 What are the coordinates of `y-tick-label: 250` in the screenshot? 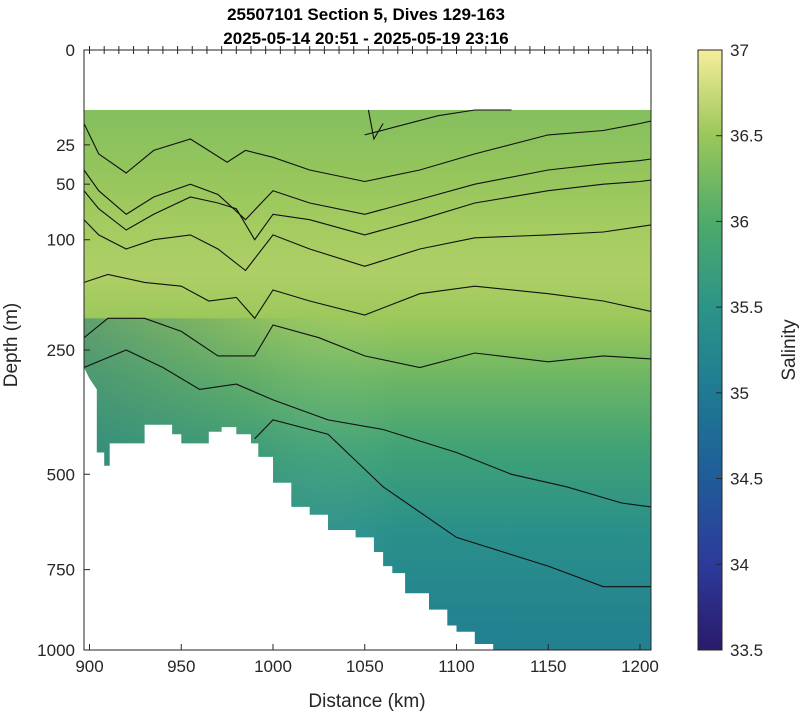 It's located at (61, 350).